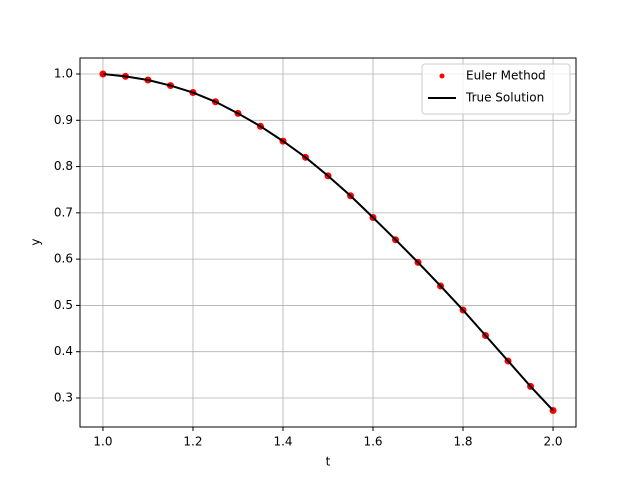  Describe the element at coordinates (506, 76) in the screenshot. I see `legend-label: Euler Method` at that location.